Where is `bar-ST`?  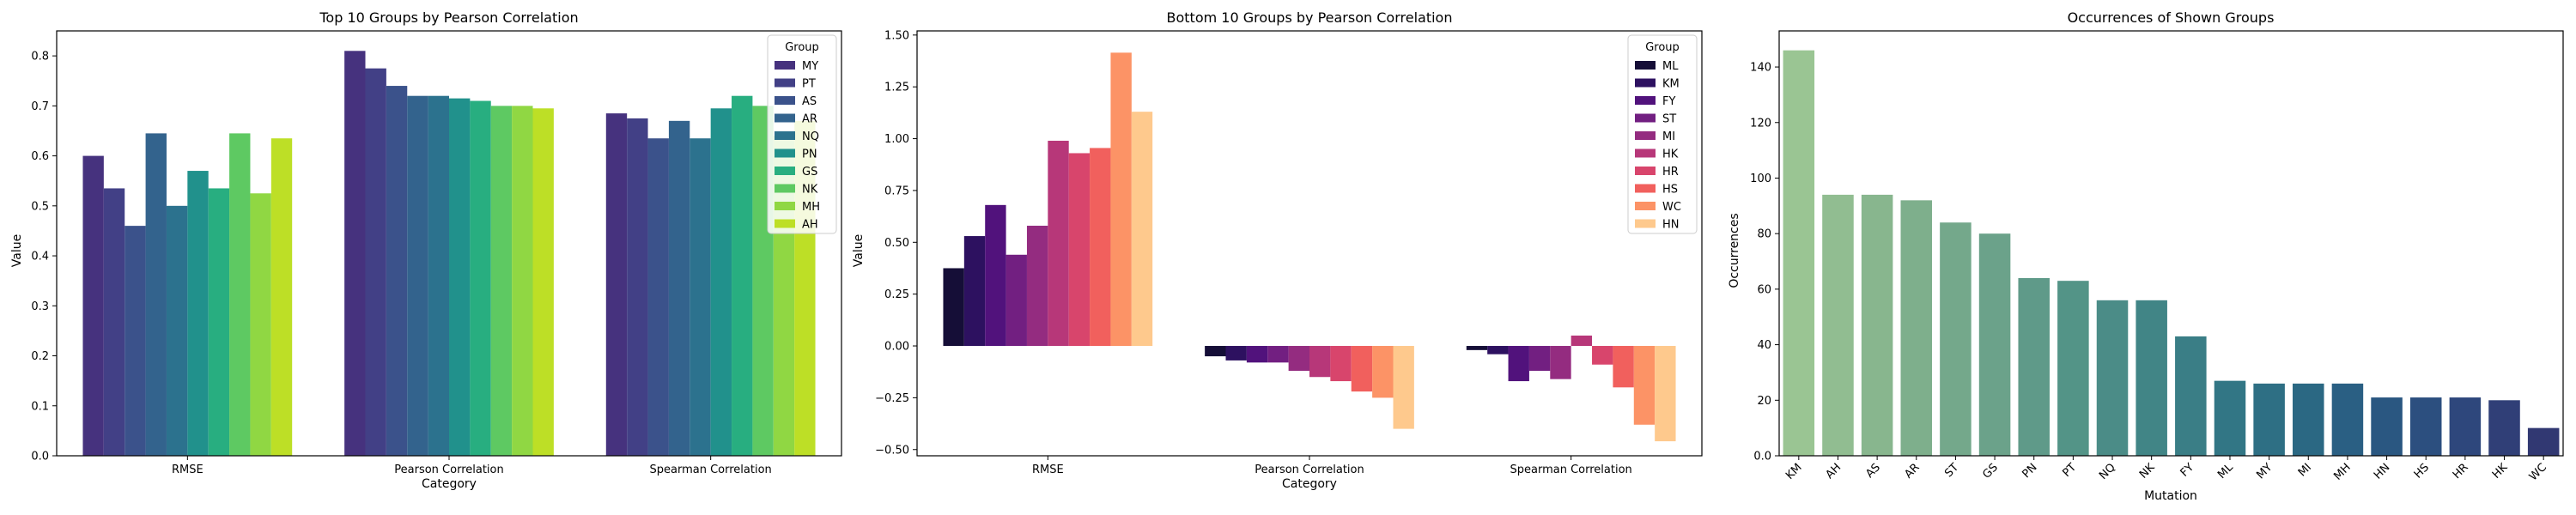 bar-ST is located at coordinates (1955, 339).